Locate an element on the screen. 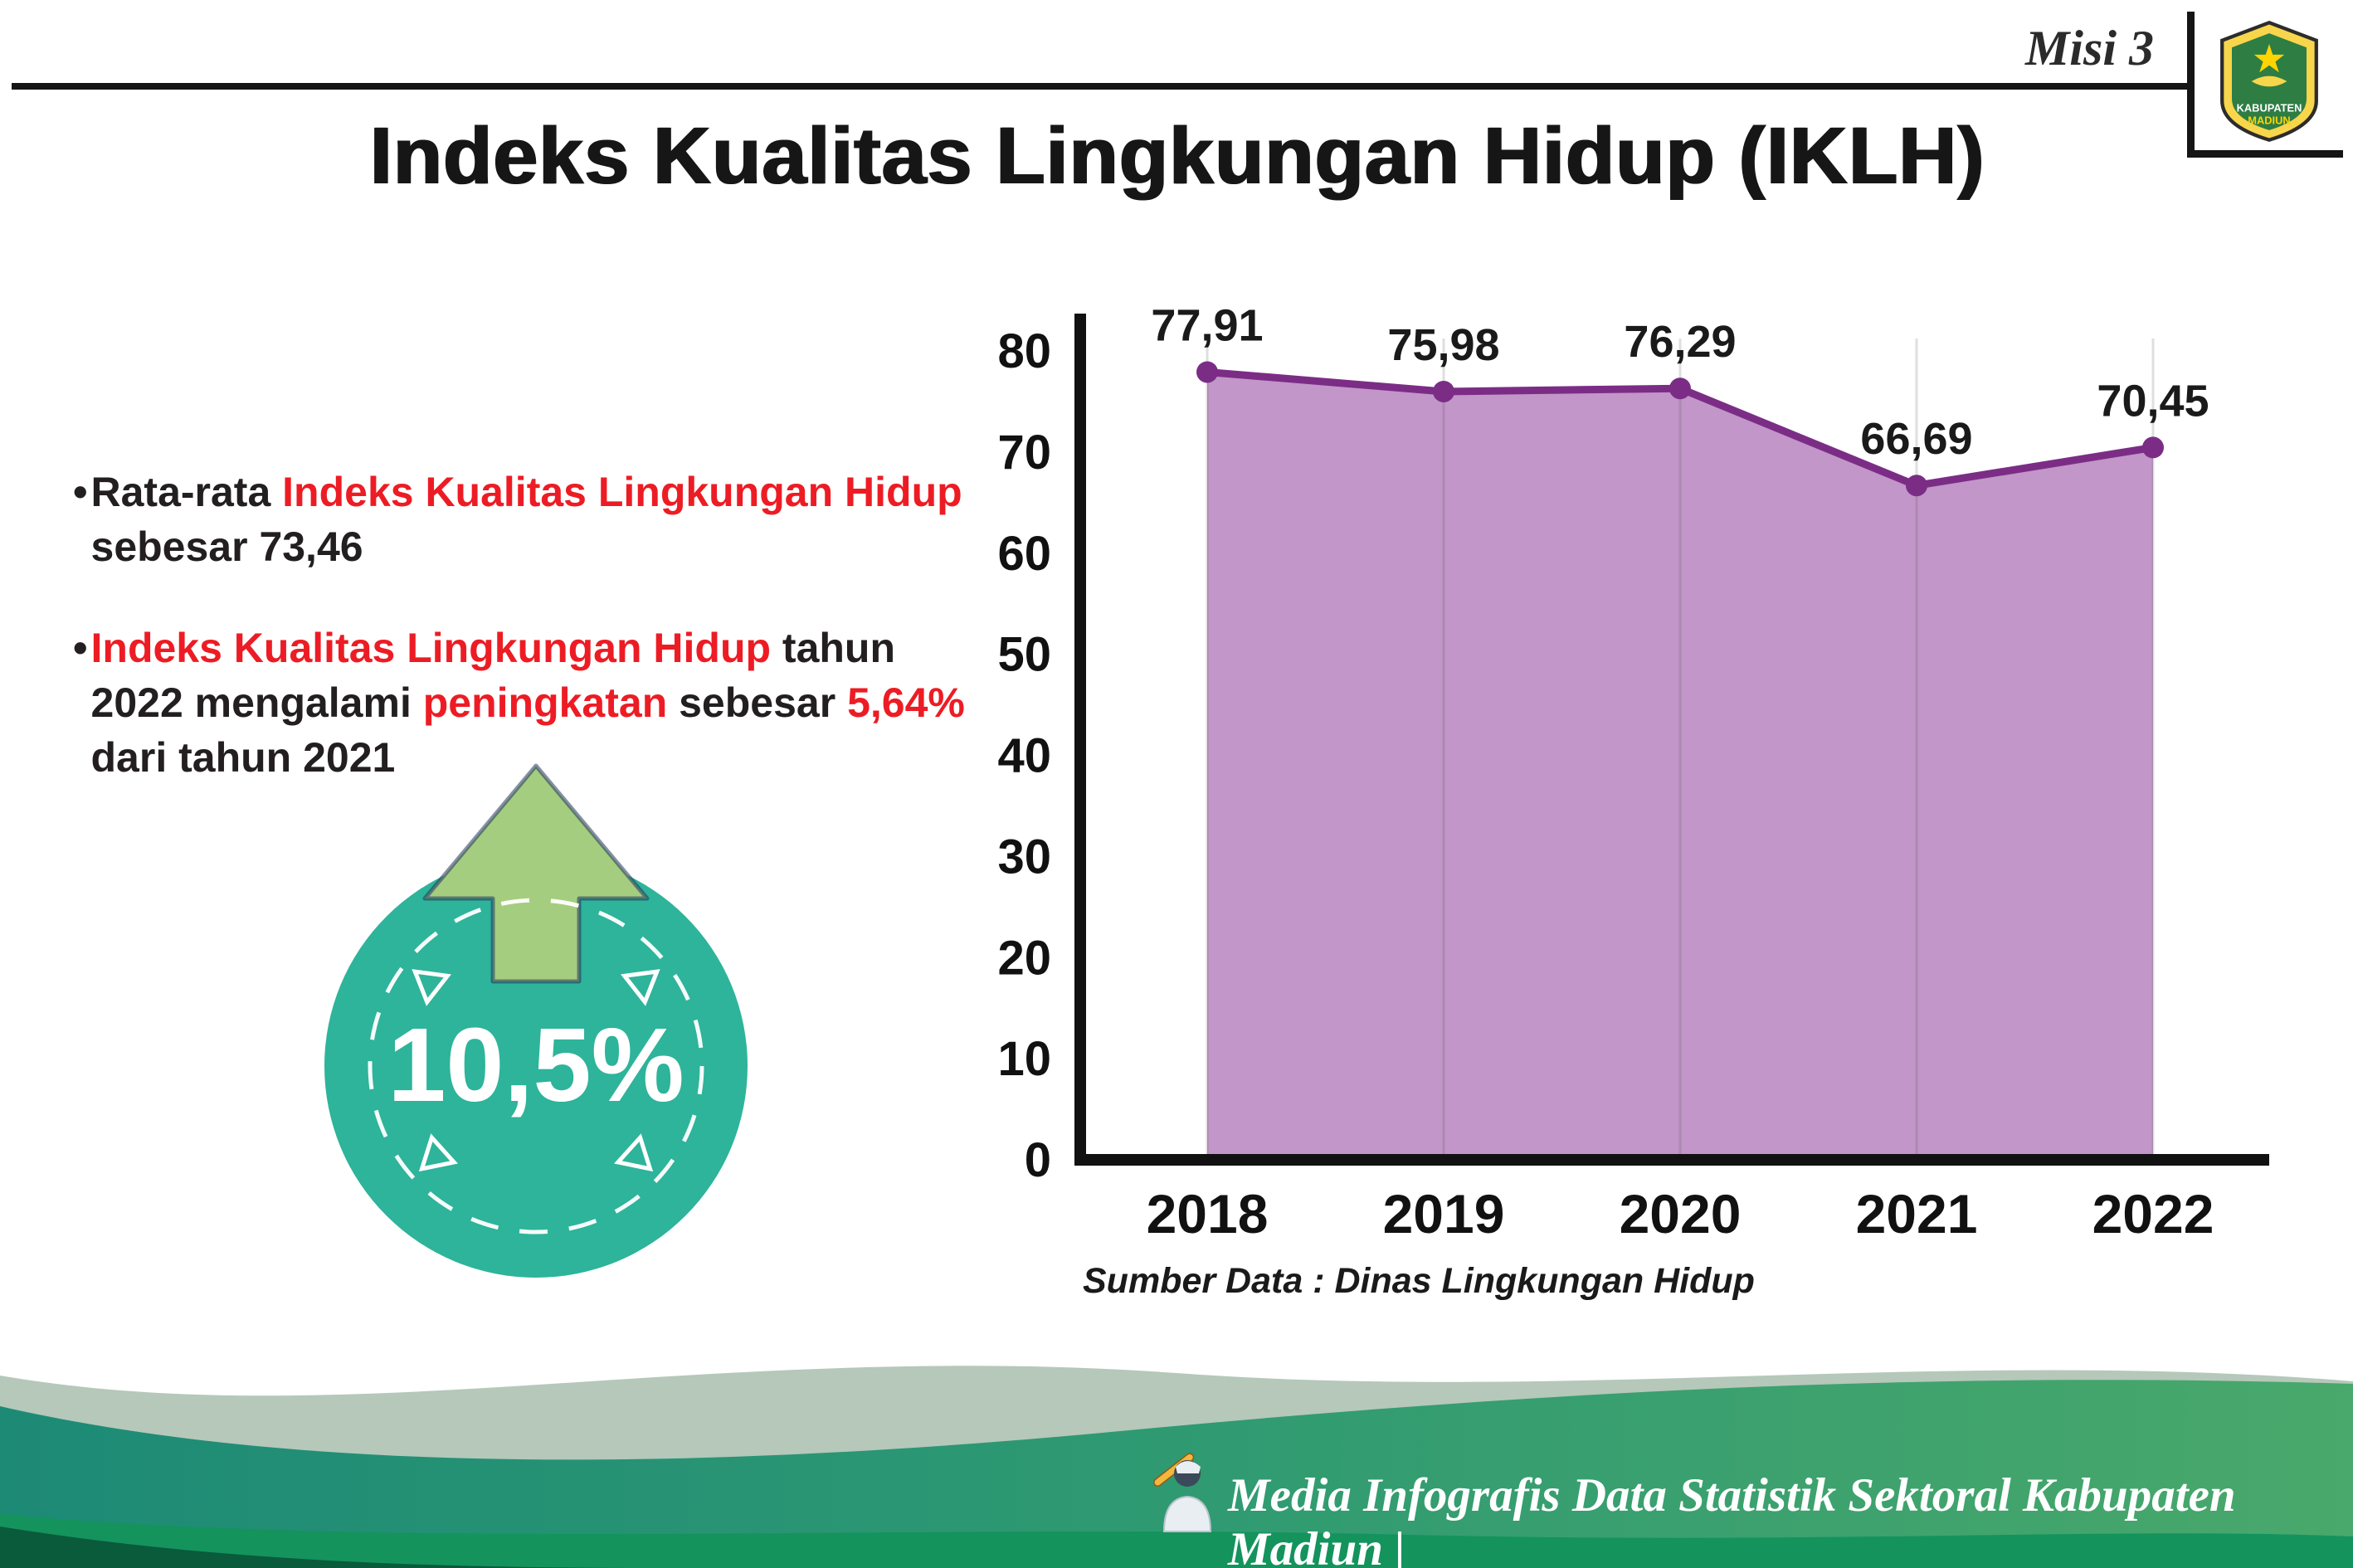 The height and width of the screenshot is (1568, 2353). plain-text: sebesar is located at coordinates (757, 702).